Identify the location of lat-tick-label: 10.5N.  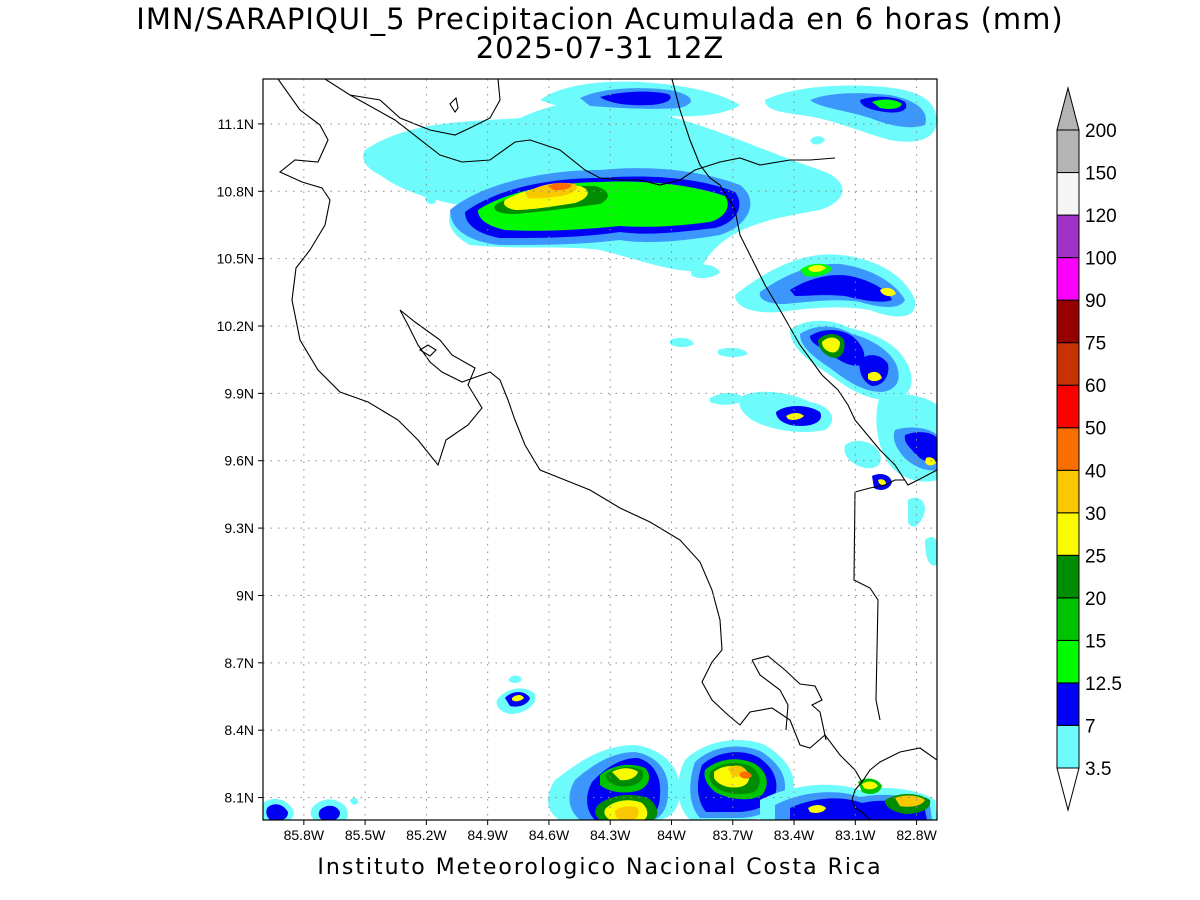
(235, 259).